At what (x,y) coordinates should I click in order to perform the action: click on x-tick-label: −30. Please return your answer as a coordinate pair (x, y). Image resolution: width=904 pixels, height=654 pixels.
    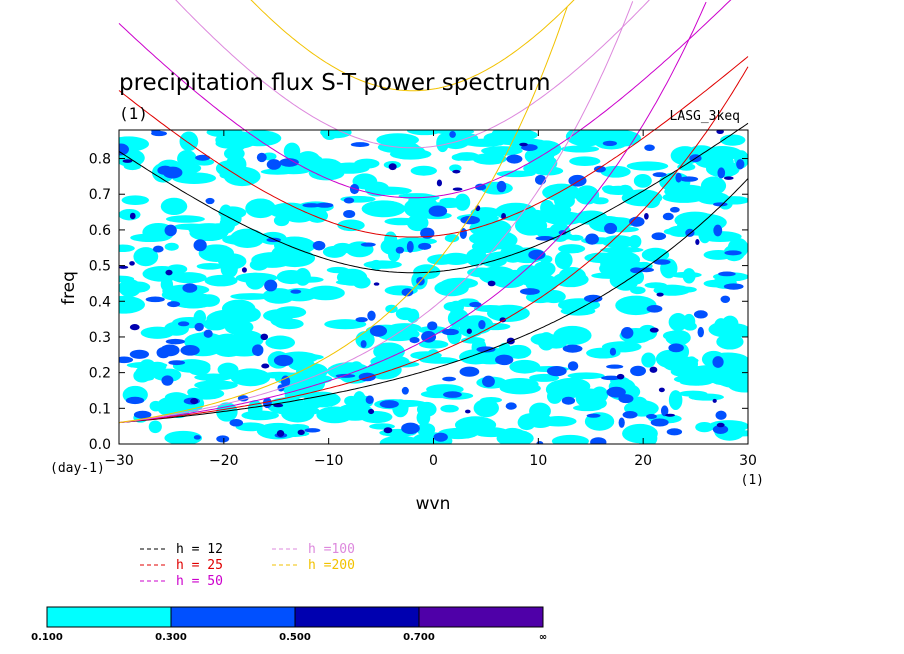
    Looking at the image, I should click on (119, 461).